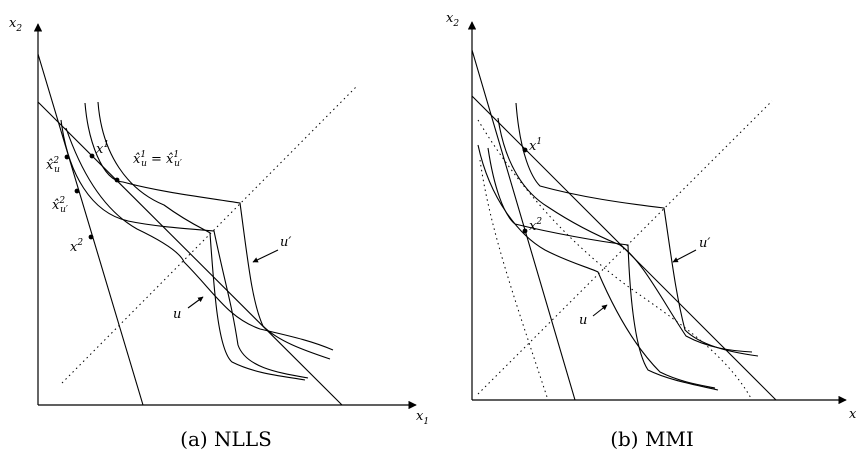 This screenshot has height=458, width=862. I want to click on panel-b-point-x1, so click(525, 150).